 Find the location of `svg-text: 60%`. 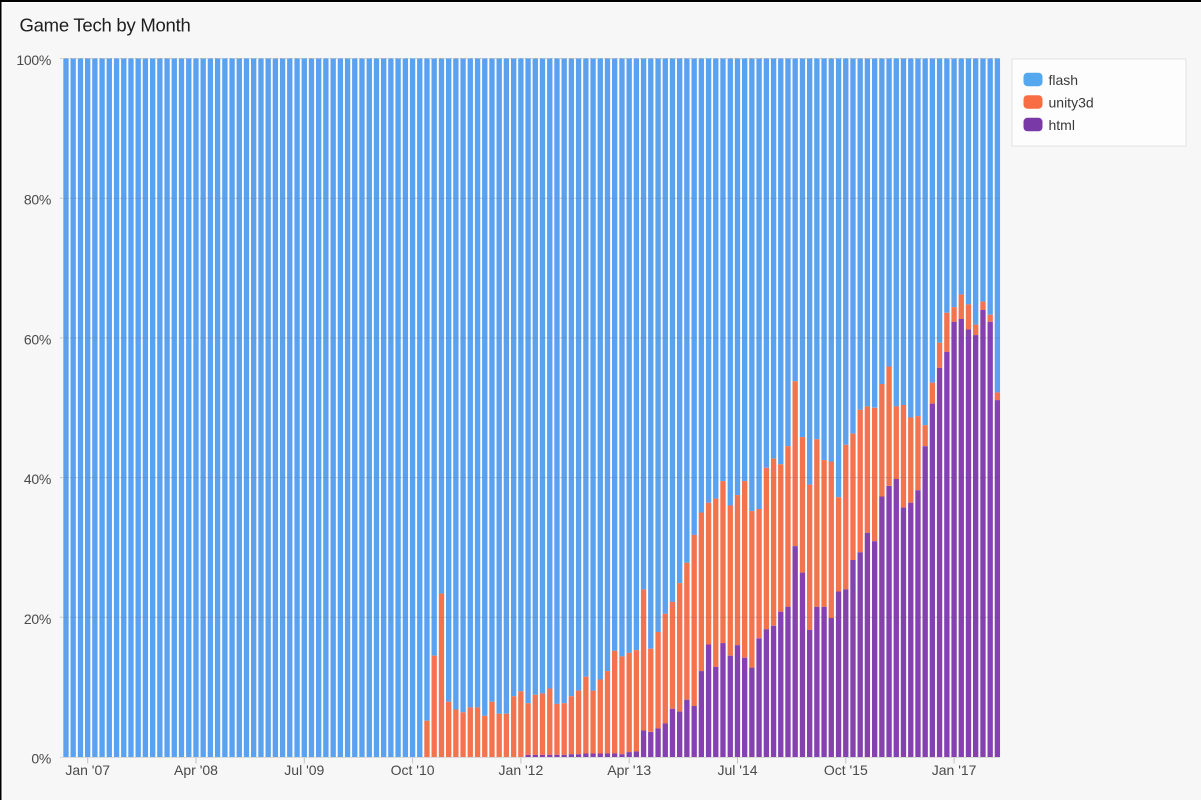

svg-text: 60% is located at coordinates (37, 339).